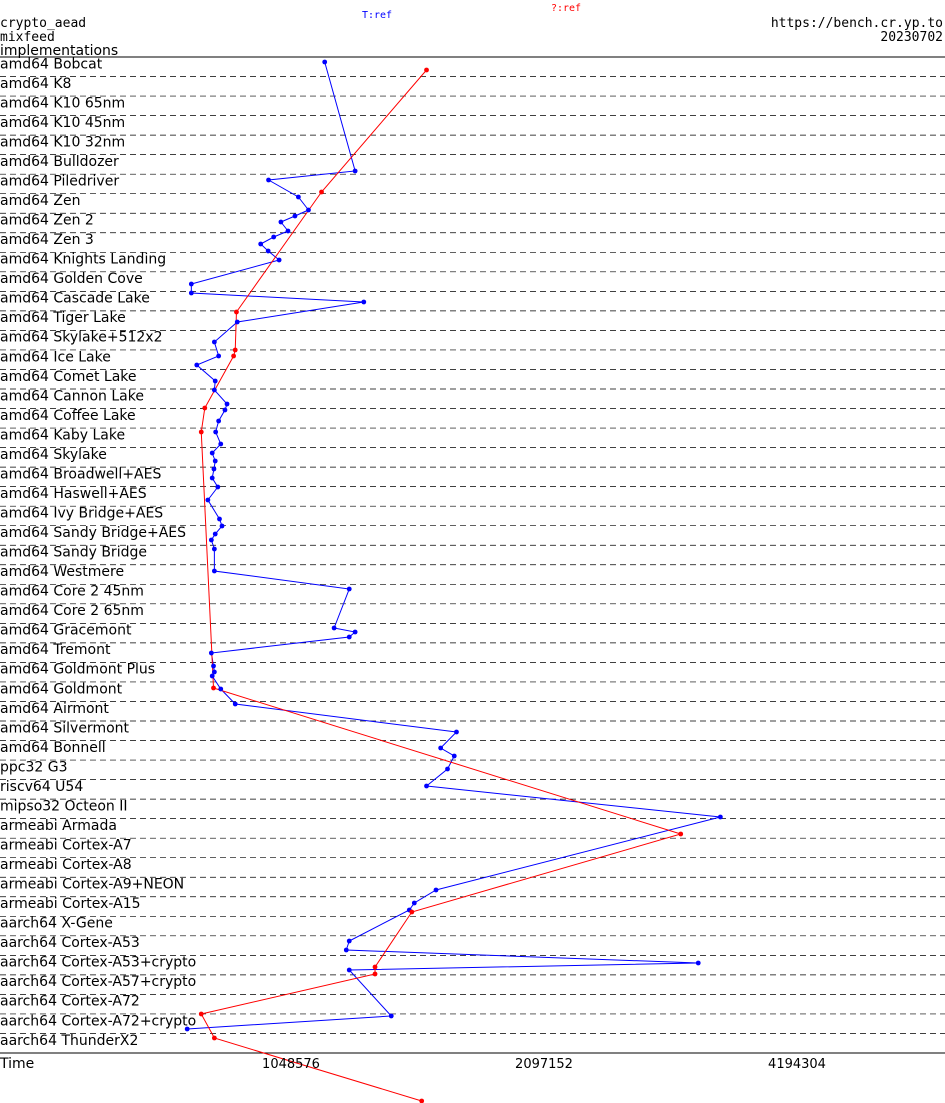 The width and height of the screenshot is (945, 1103). What do you see at coordinates (63, 318) in the screenshot?
I see `category-label: amd64 Tiger Lake` at bounding box center [63, 318].